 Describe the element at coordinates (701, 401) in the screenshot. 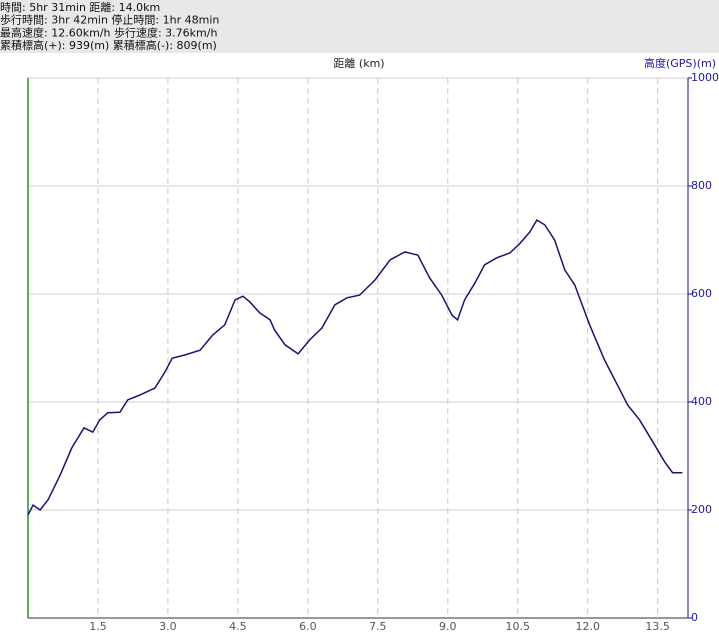

I see `y-tick-label: 400` at that location.